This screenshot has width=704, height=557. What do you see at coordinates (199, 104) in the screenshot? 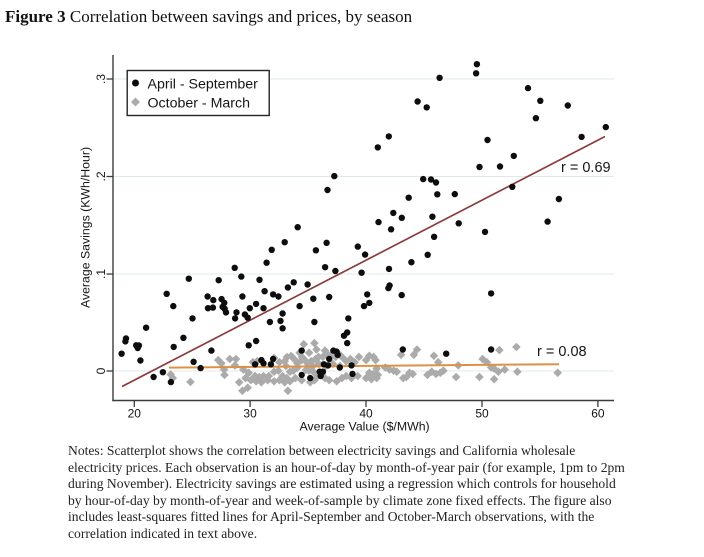
I see `svg-text: October - March` at bounding box center [199, 104].